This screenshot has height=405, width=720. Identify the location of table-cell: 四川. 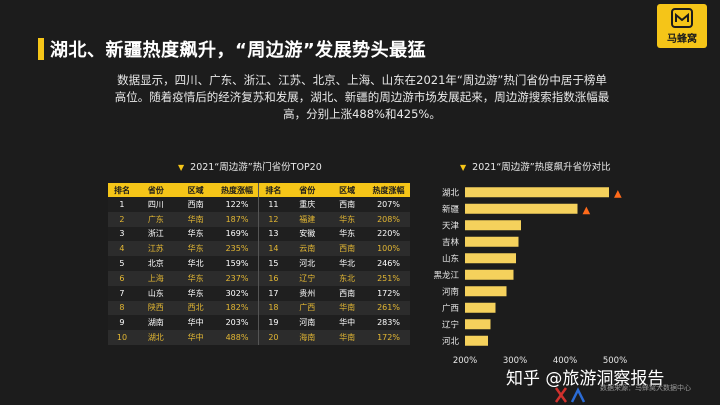
(155, 204).